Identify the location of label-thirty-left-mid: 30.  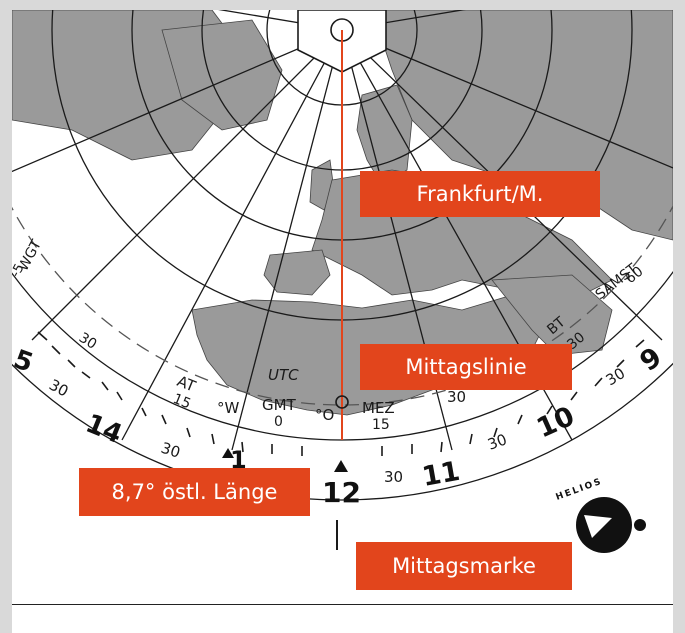
(58, 388).